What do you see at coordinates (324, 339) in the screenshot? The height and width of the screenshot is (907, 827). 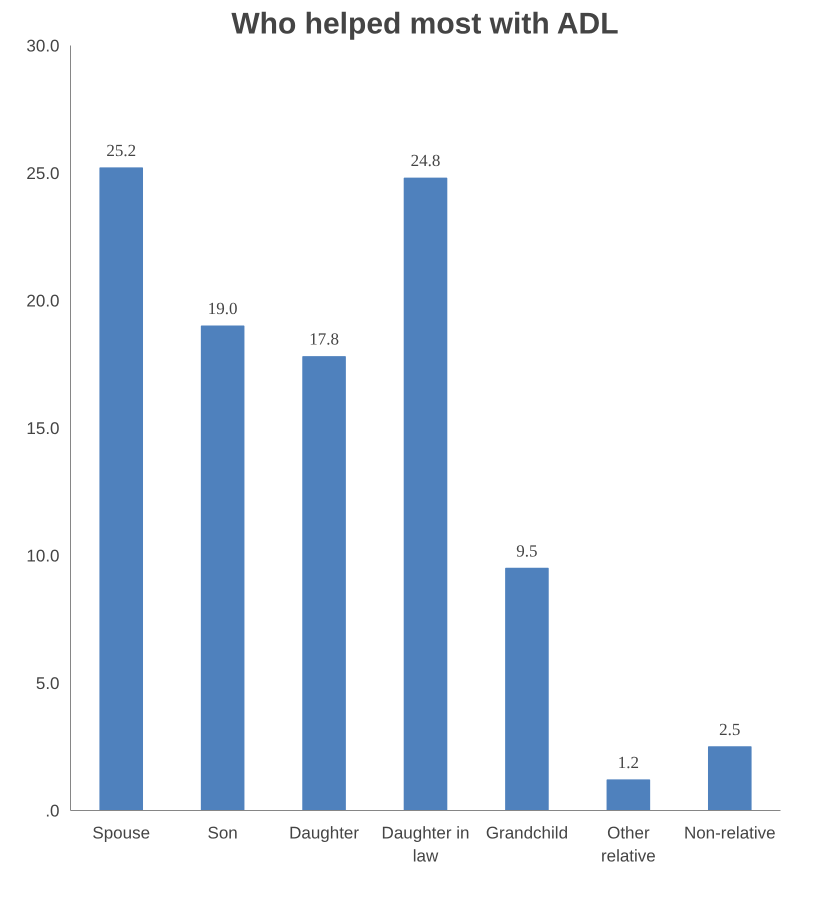 I see `data-label: 17.8` at bounding box center [324, 339].